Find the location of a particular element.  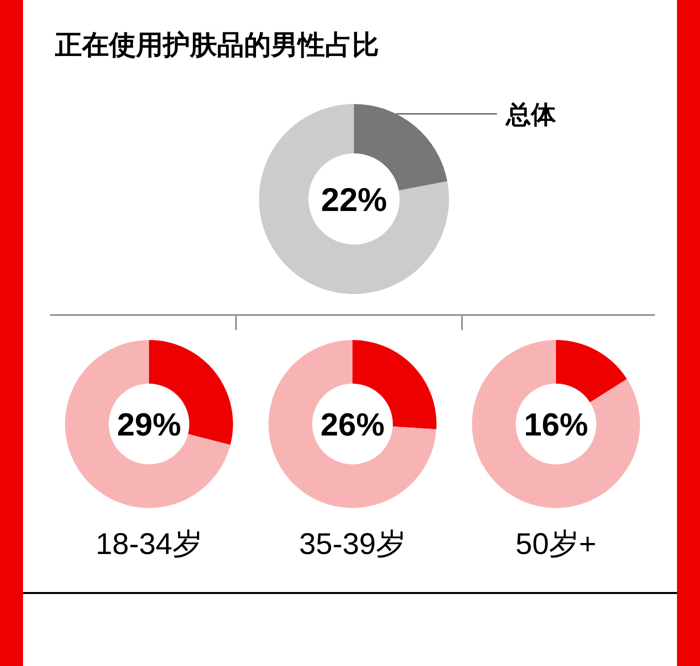

text: 35-39岁 is located at coordinates (352, 544).